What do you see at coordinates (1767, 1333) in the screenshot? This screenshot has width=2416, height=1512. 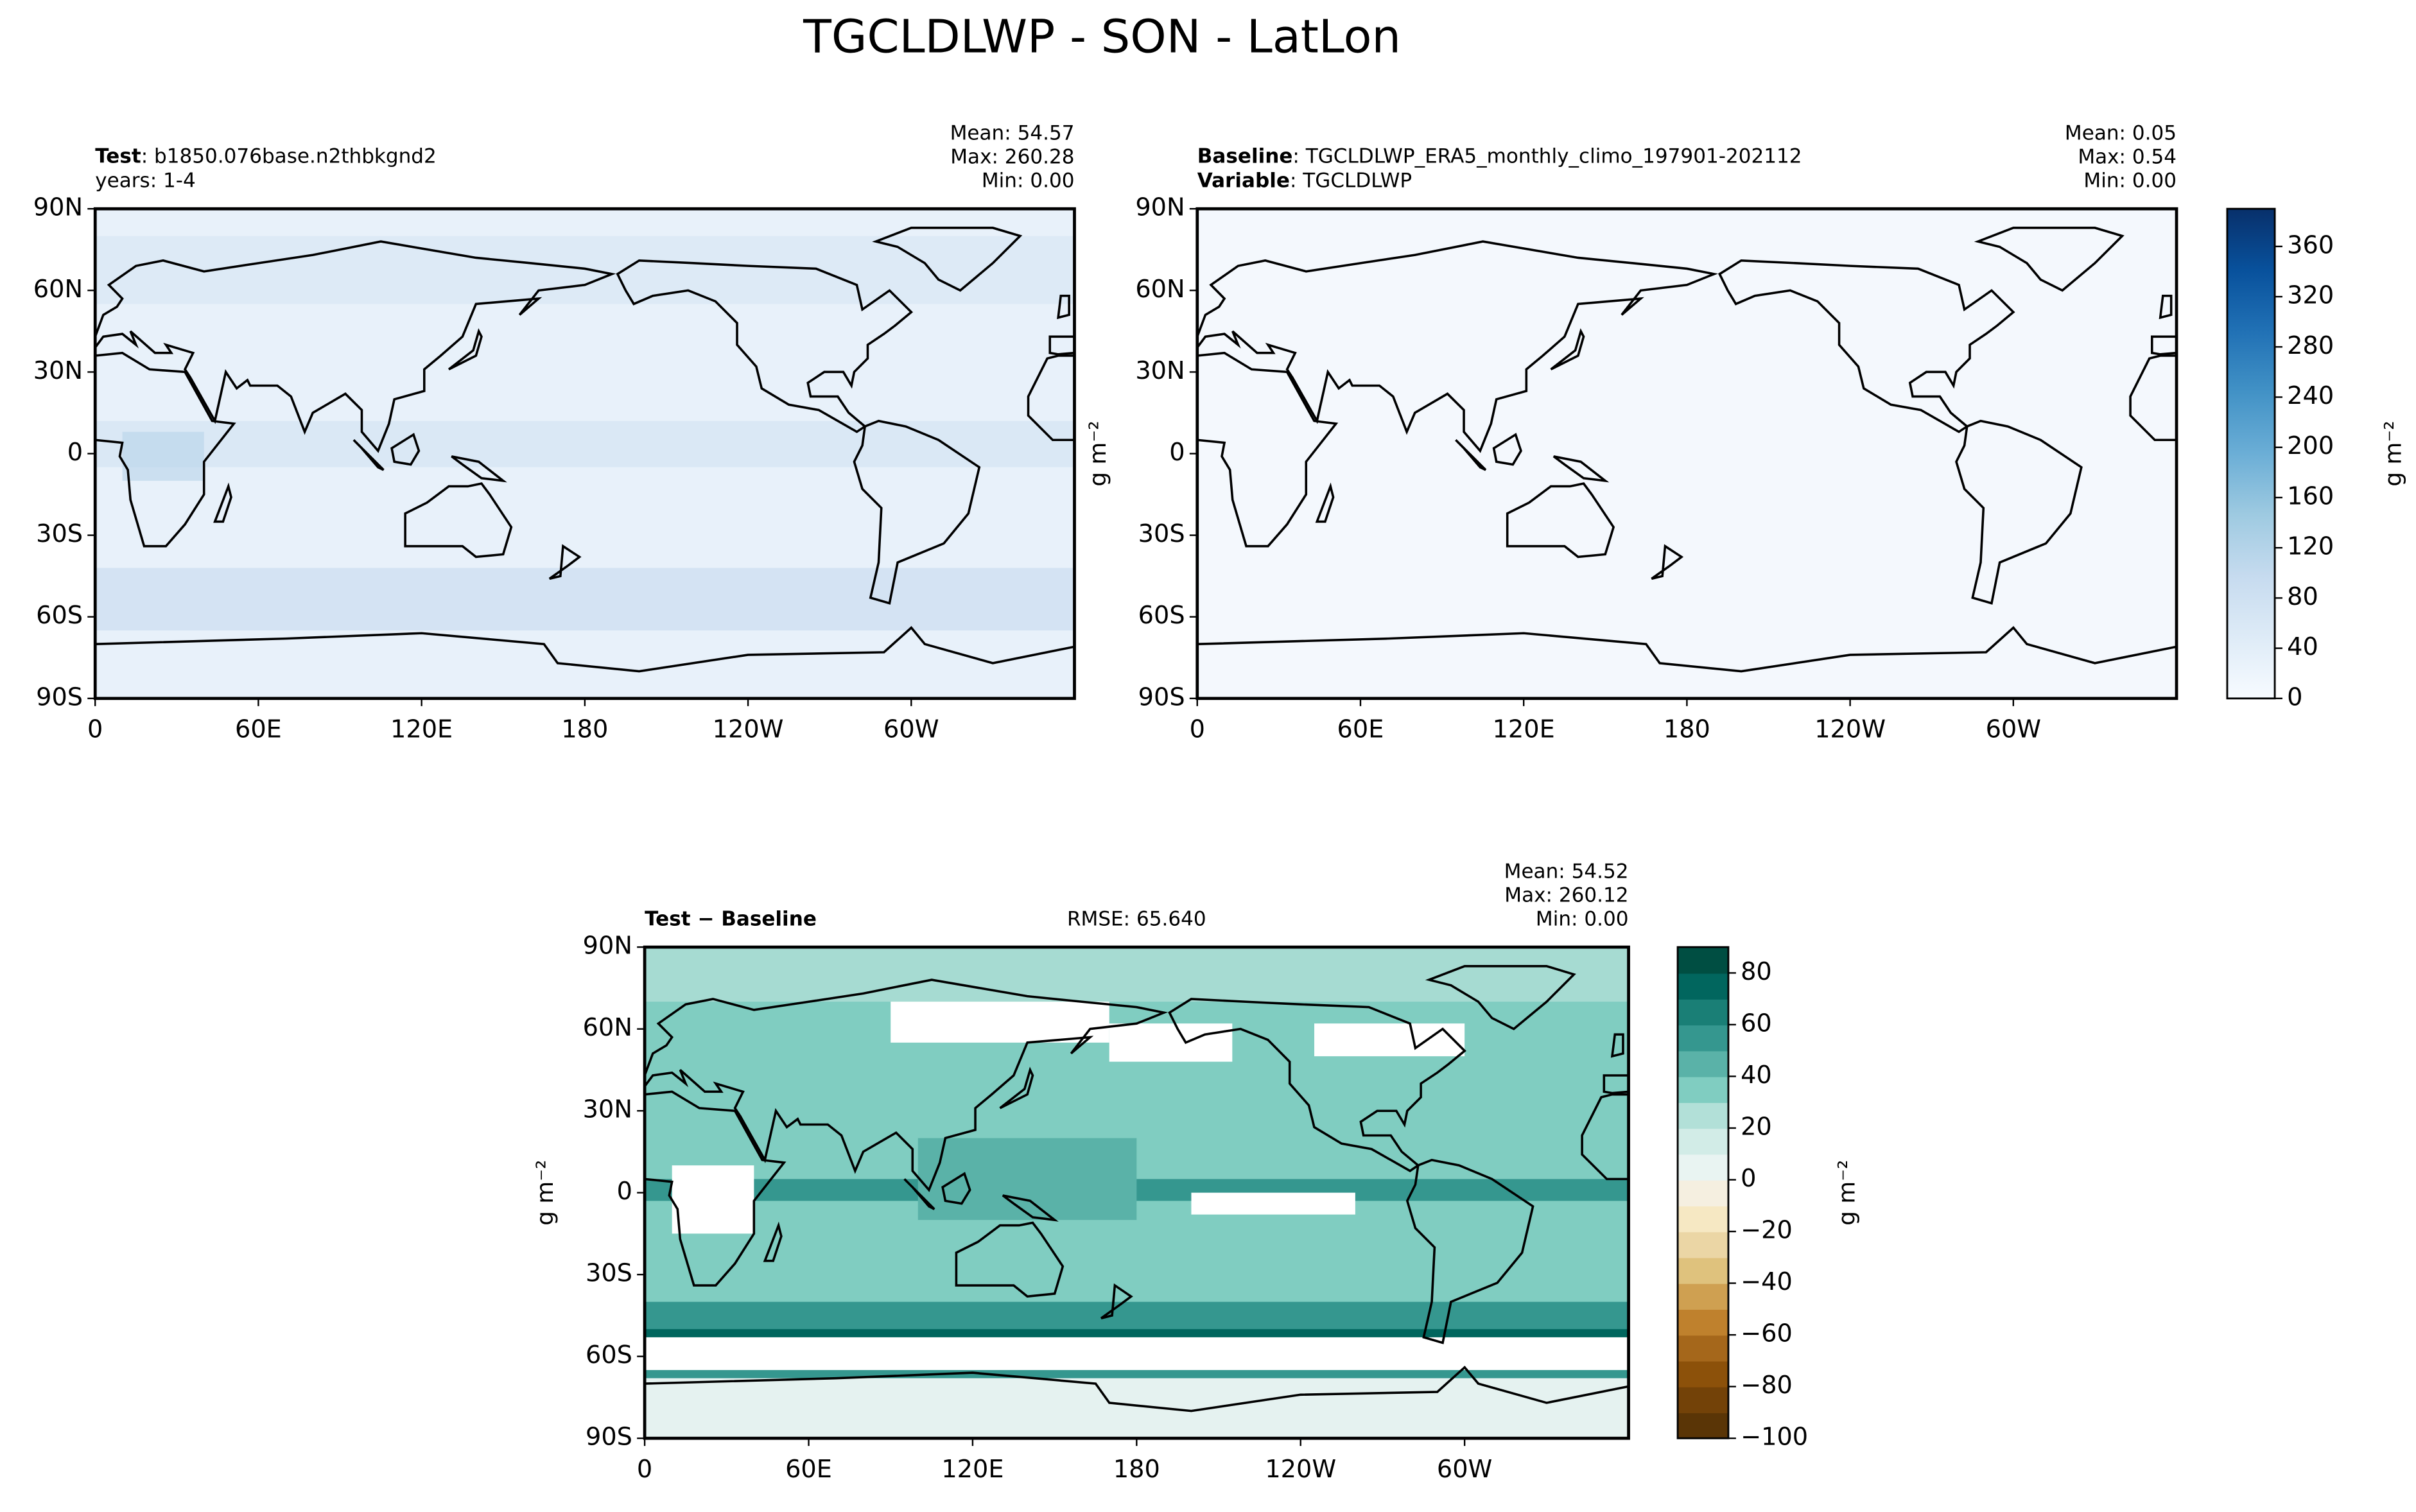 I see `colorbar-tick-label: −60` at bounding box center [1767, 1333].